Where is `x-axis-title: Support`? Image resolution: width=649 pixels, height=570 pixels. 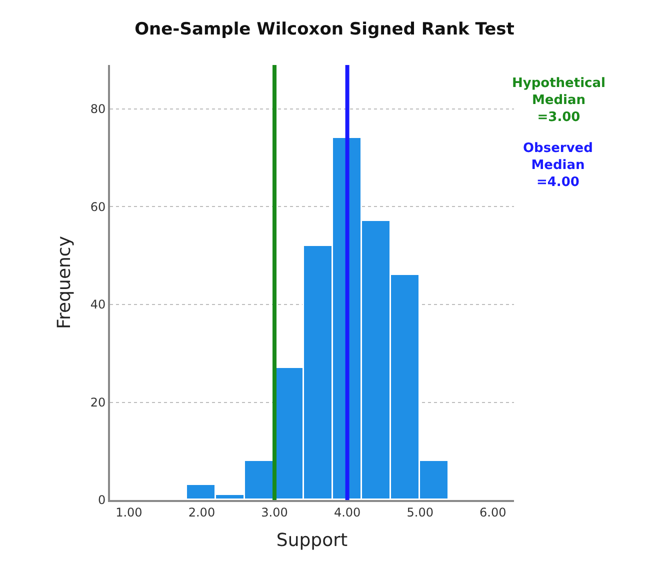
x-axis-title: Support is located at coordinates (312, 540).